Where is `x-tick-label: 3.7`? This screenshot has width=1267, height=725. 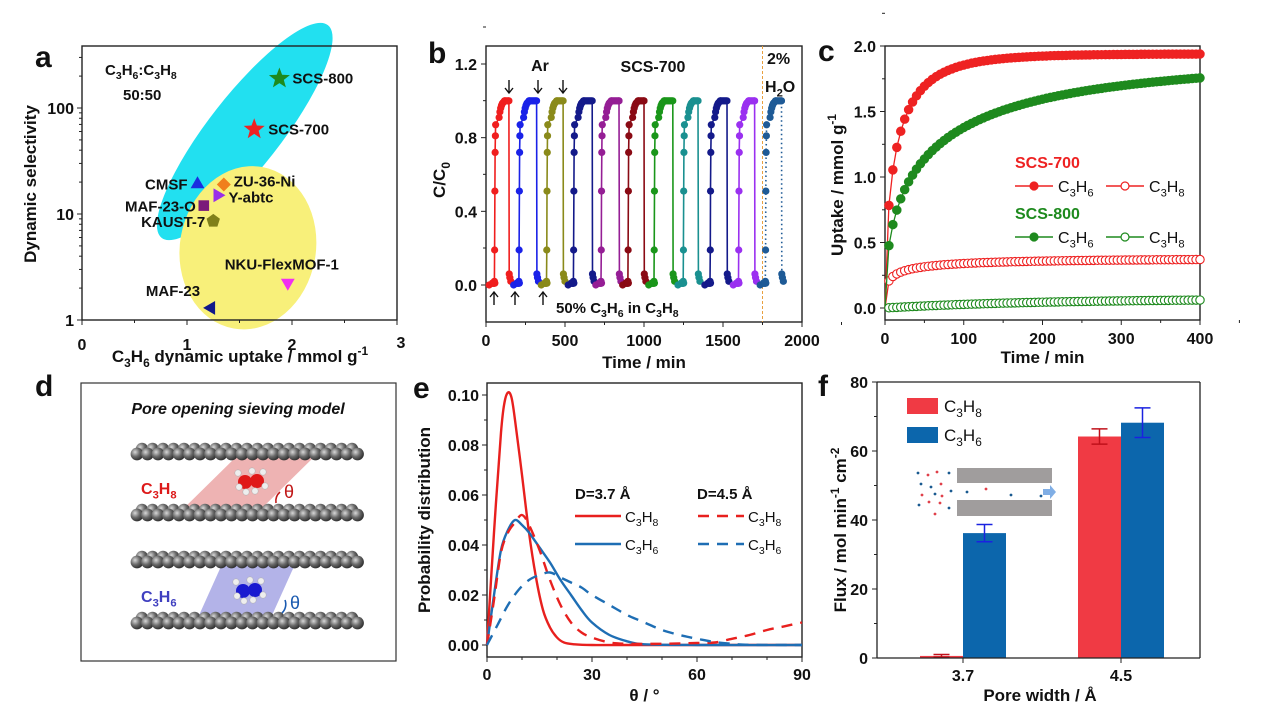
x-tick-label: 3.7 is located at coordinates (963, 676).